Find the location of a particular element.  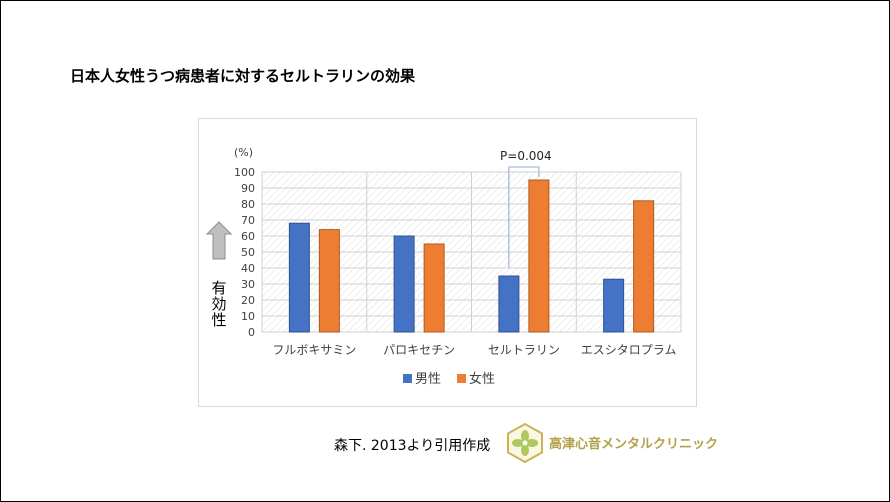

x-tick-label: セルトラリン is located at coordinates (524, 350).